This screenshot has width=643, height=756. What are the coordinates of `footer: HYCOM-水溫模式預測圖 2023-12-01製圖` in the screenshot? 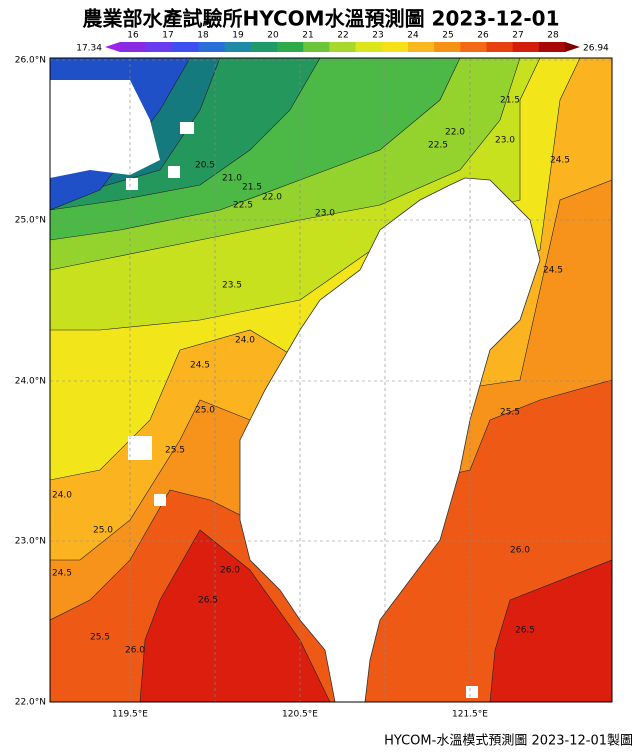 It's located at (508, 741).